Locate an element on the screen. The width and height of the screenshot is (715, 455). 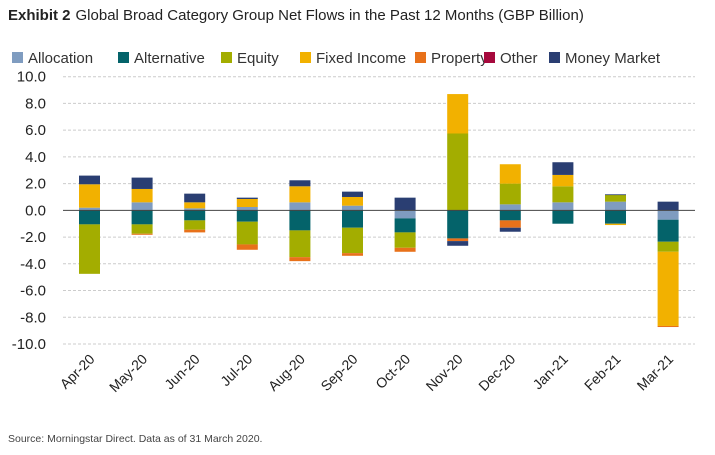
y-tick-label: -10.0 is located at coordinates (29, 344).